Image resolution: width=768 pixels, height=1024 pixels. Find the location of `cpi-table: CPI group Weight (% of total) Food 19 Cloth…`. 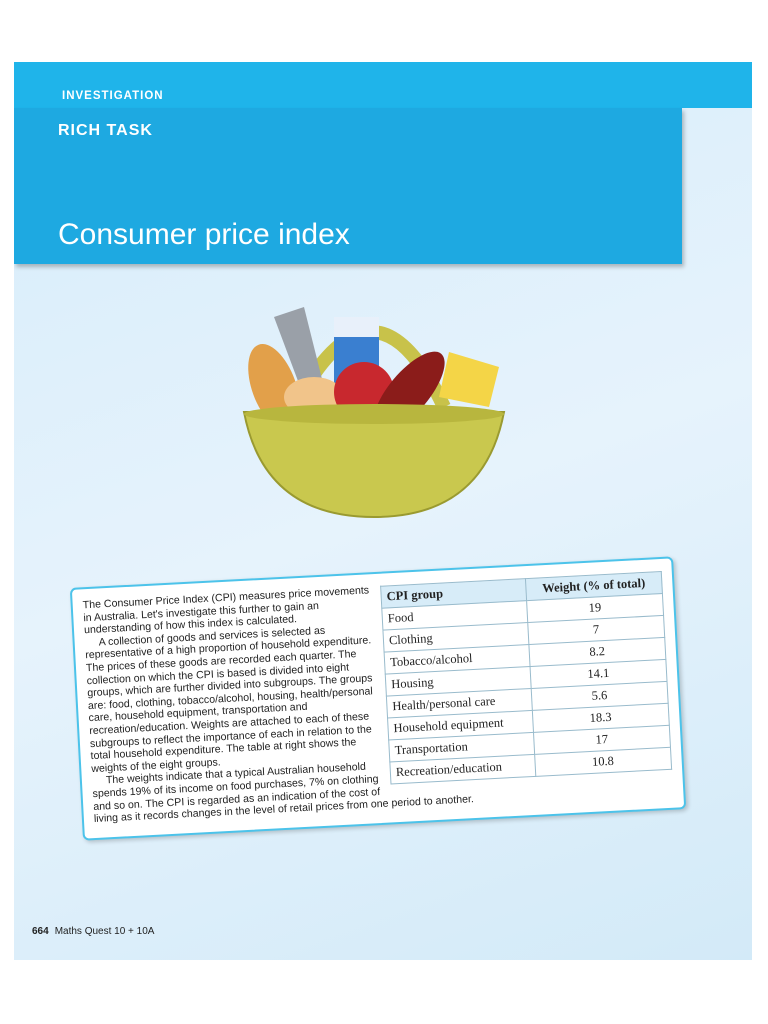

cpi-table: CPI group Weight (% of total) Food 19 Cloth… is located at coordinates (526, 677).